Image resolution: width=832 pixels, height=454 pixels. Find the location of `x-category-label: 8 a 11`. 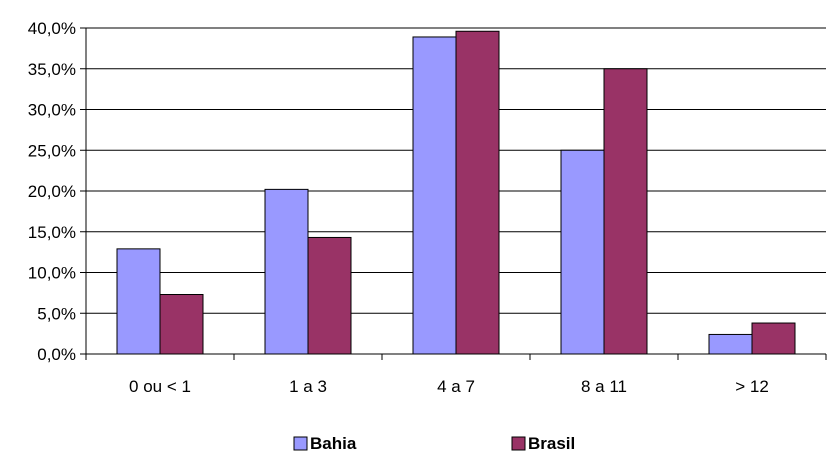

x-category-label: 8 a 11 is located at coordinates (604, 386).